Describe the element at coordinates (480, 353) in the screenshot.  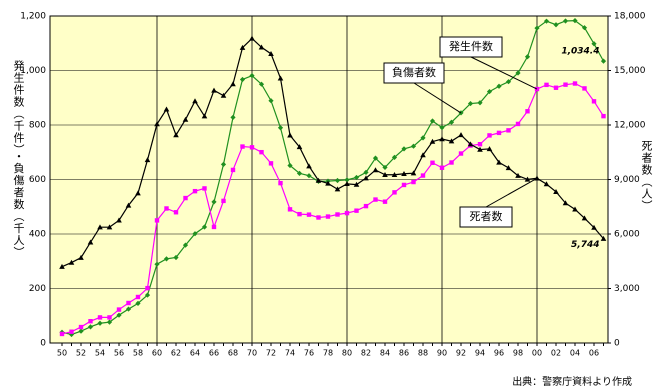
I see `x-tick-label: 94` at that location.